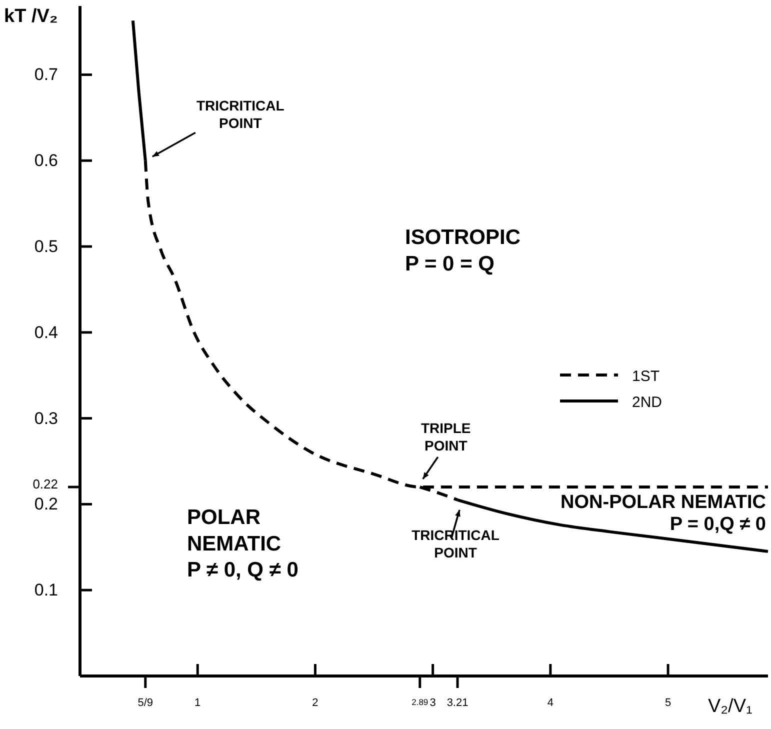 This screenshot has height=729, width=771. Describe the element at coordinates (315, 702) in the screenshot. I see `x-tick-label: 2` at that location.